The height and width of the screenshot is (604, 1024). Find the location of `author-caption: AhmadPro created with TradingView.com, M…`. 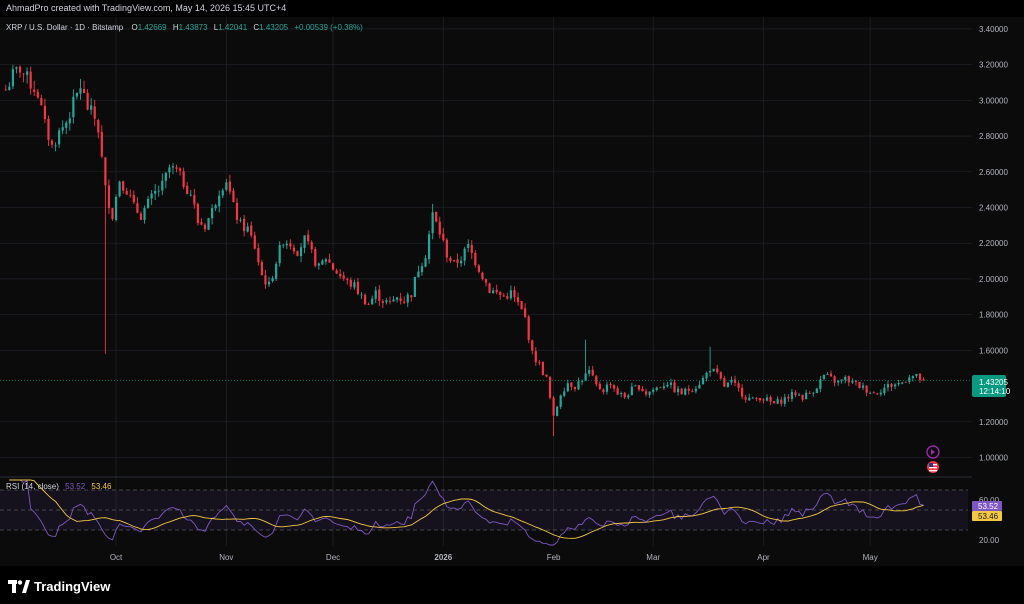

author-caption: AhmadPro created with TradingView.com, M… is located at coordinates (146, 8).